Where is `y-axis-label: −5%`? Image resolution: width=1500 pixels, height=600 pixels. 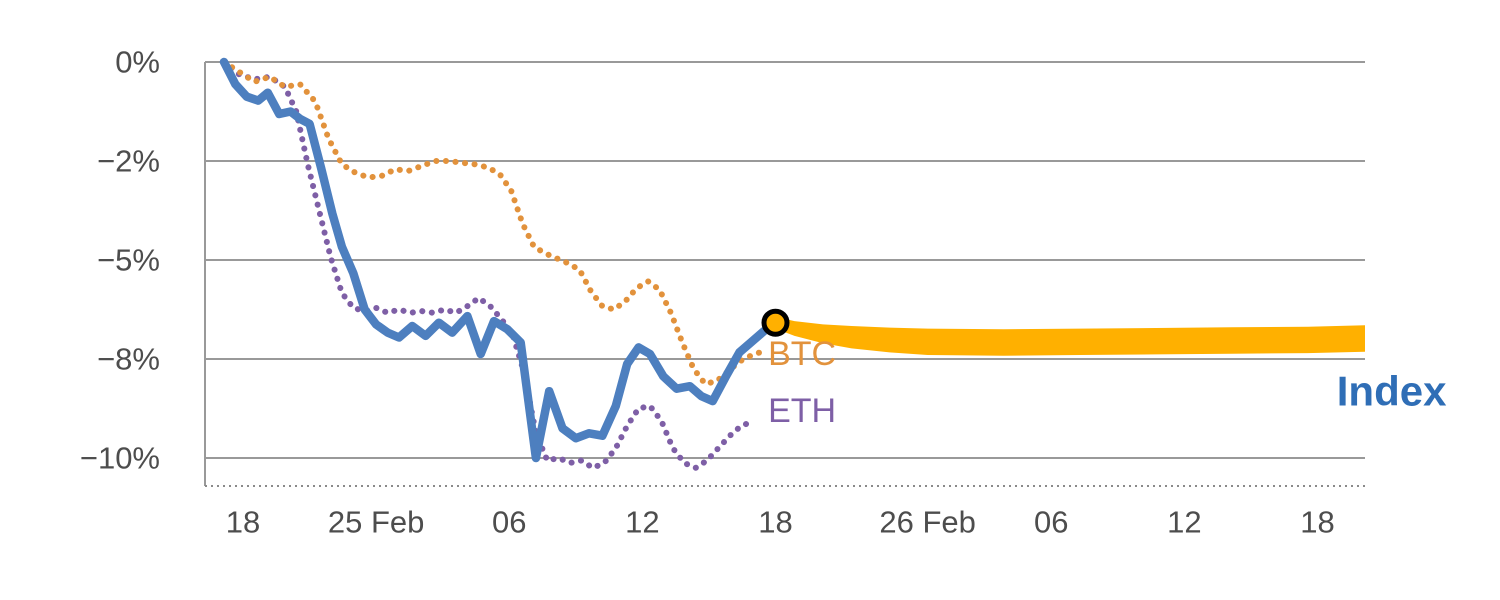 y-axis-label: −5% is located at coordinates (128, 260).